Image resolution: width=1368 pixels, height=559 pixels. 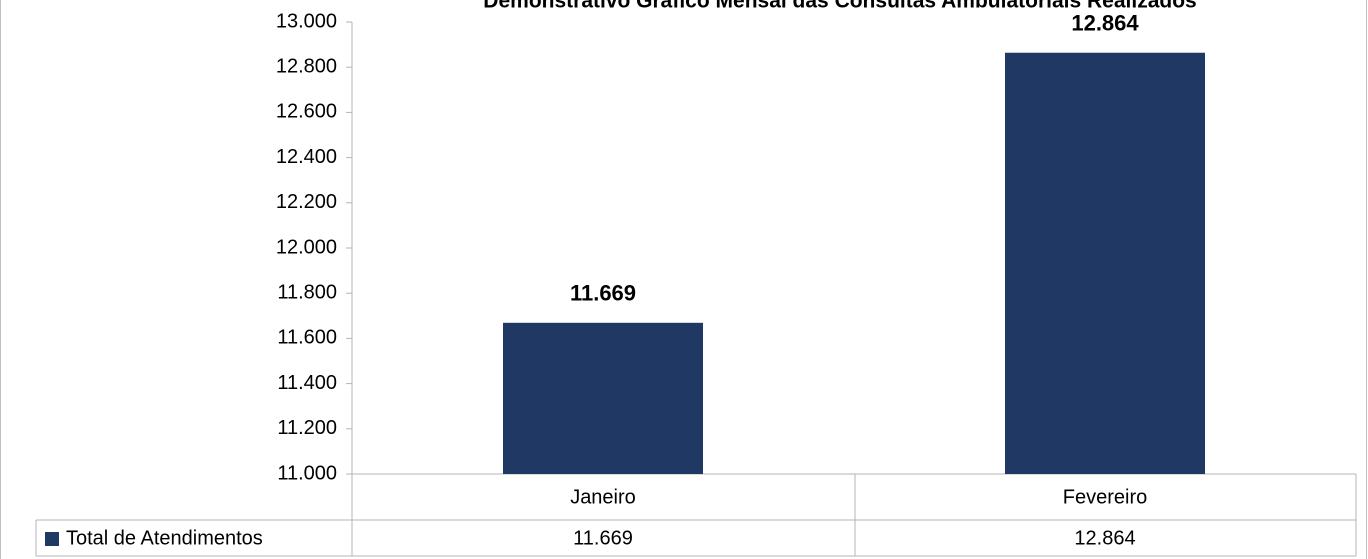 I want to click on y-tick-label: 12.200, so click(x=306, y=202).